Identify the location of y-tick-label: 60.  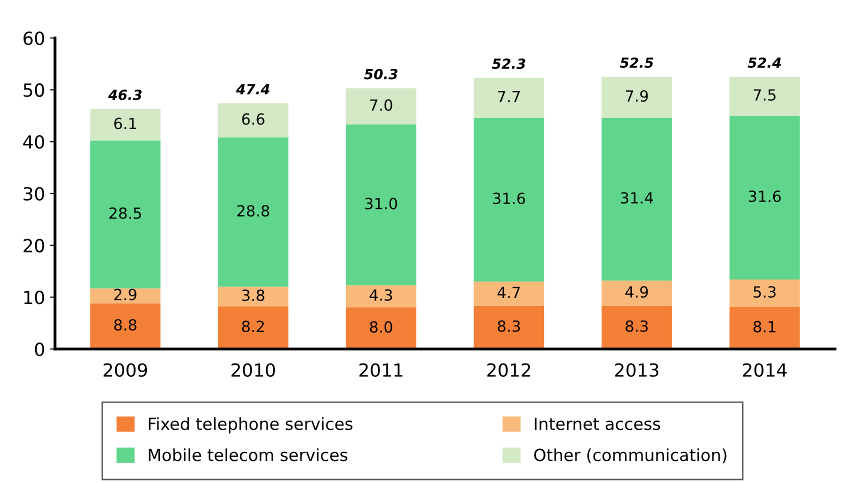
(34, 38).